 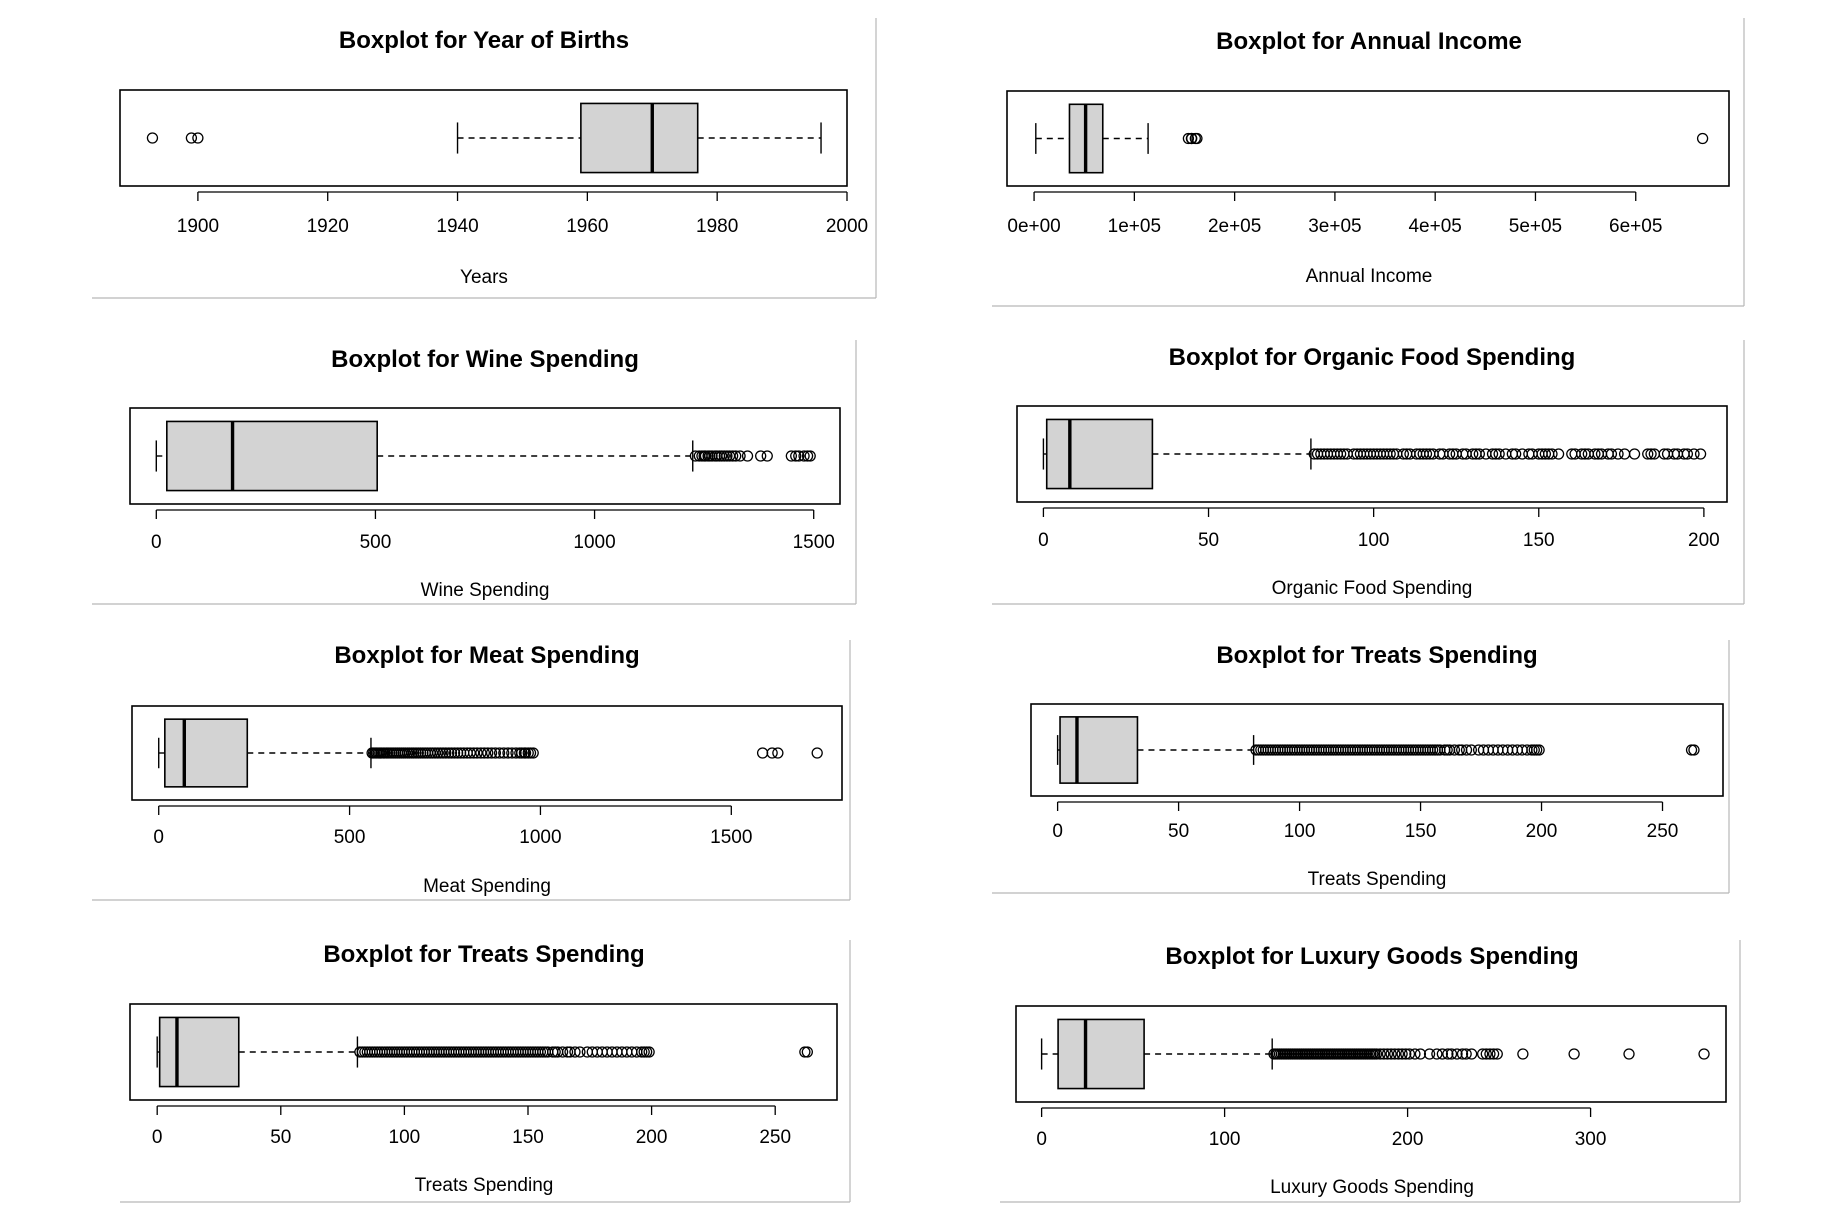 What do you see at coordinates (485, 359) in the screenshot?
I see `chart-title: Boxplot for Wine Spending` at bounding box center [485, 359].